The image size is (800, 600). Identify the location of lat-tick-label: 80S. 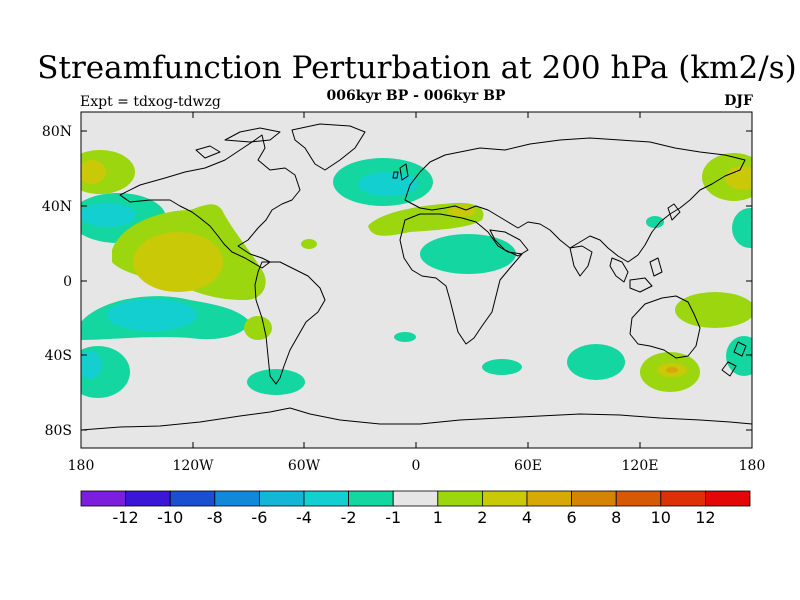
(58, 431).